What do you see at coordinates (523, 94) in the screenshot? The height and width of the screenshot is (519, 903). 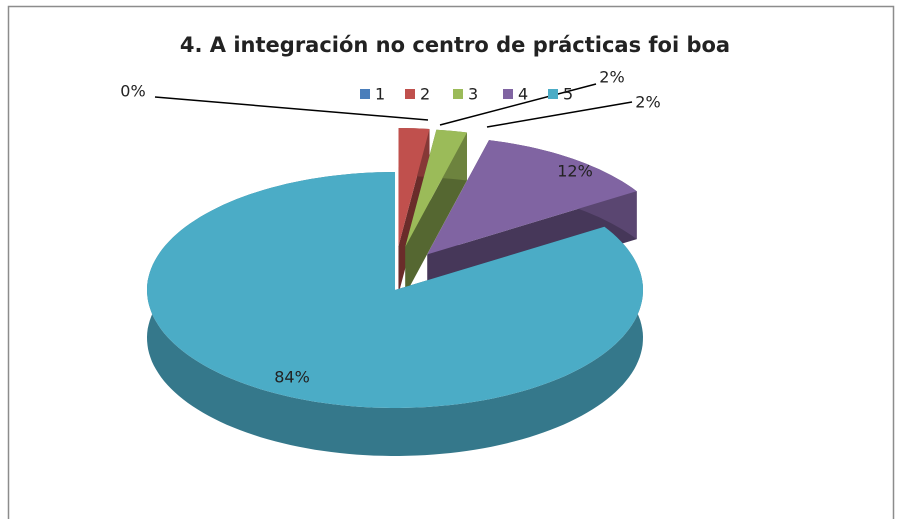 I see `legend-label: 4` at bounding box center [523, 94].